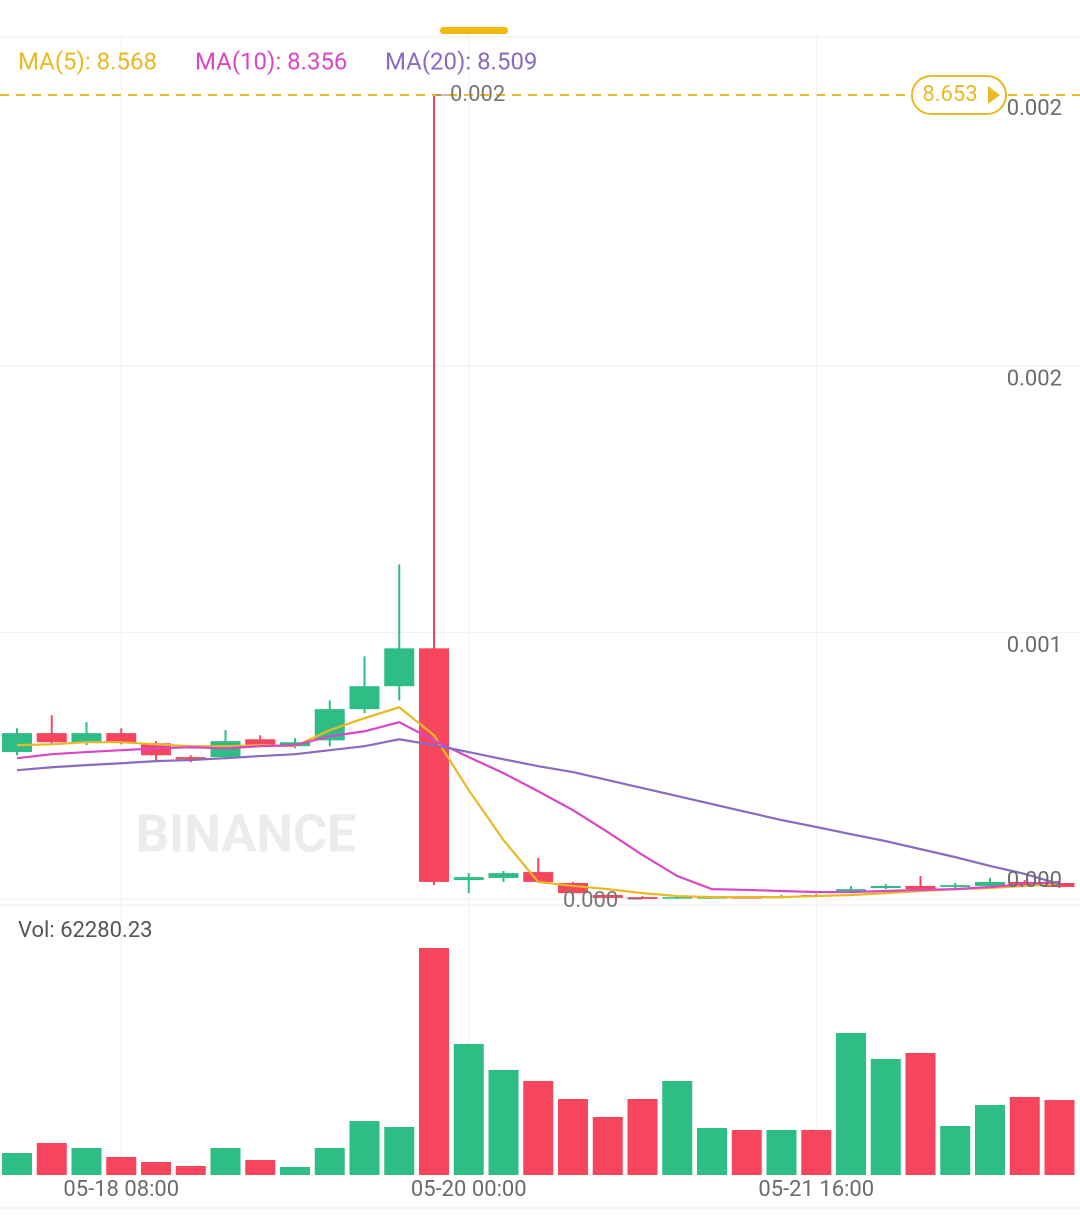 This screenshot has width=1080, height=1221. What do you see at coordinates (121, 1189) in the screenshot?
I see `x-tick-label: 05-18 08:00` at bounding box center [121, 1189].